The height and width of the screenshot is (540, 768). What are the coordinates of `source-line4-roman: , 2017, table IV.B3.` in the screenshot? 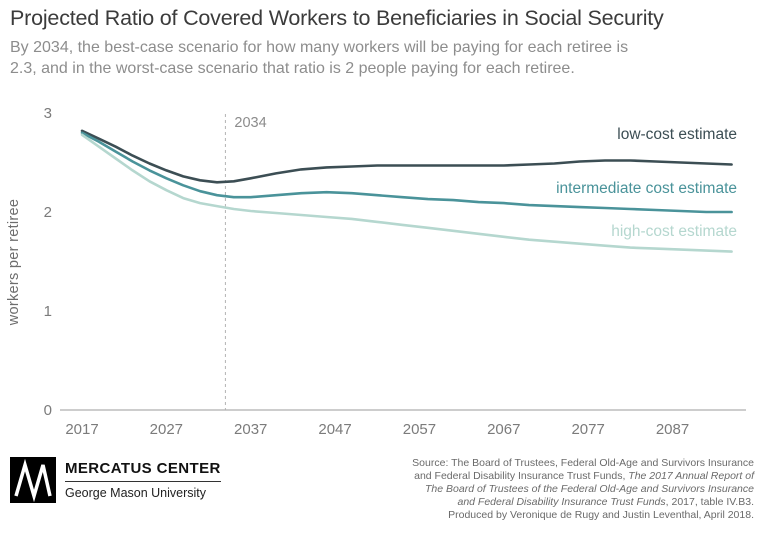 It's located at (709, 502).